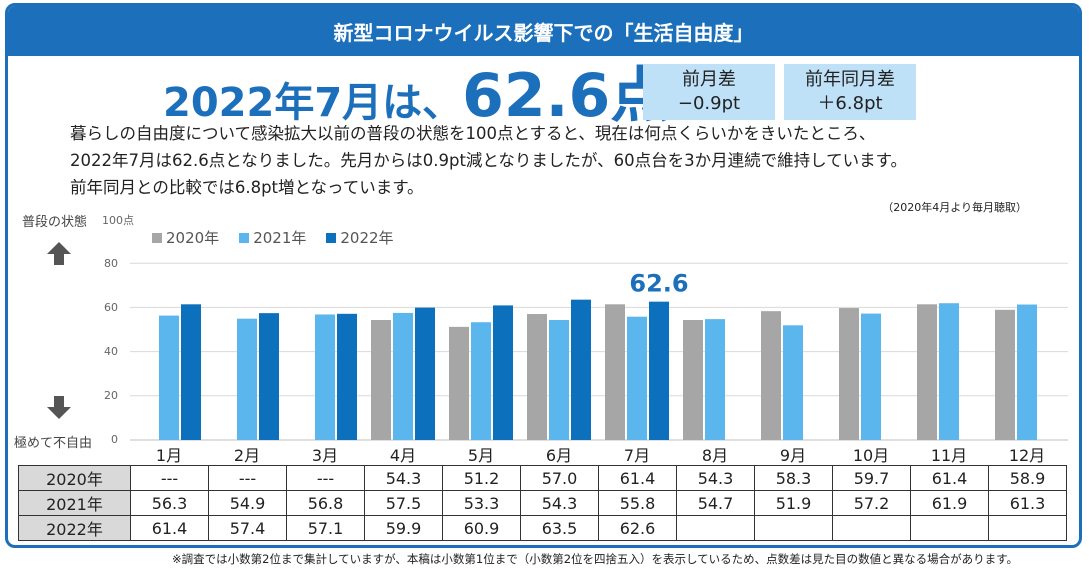 Image resolution: width=1089 pixels, height=575 pixels. What do you see at coordinates (55, 222) in the screenshot?
I see `axis-top-label: 普段の状態` at bounding box center [55, 222].